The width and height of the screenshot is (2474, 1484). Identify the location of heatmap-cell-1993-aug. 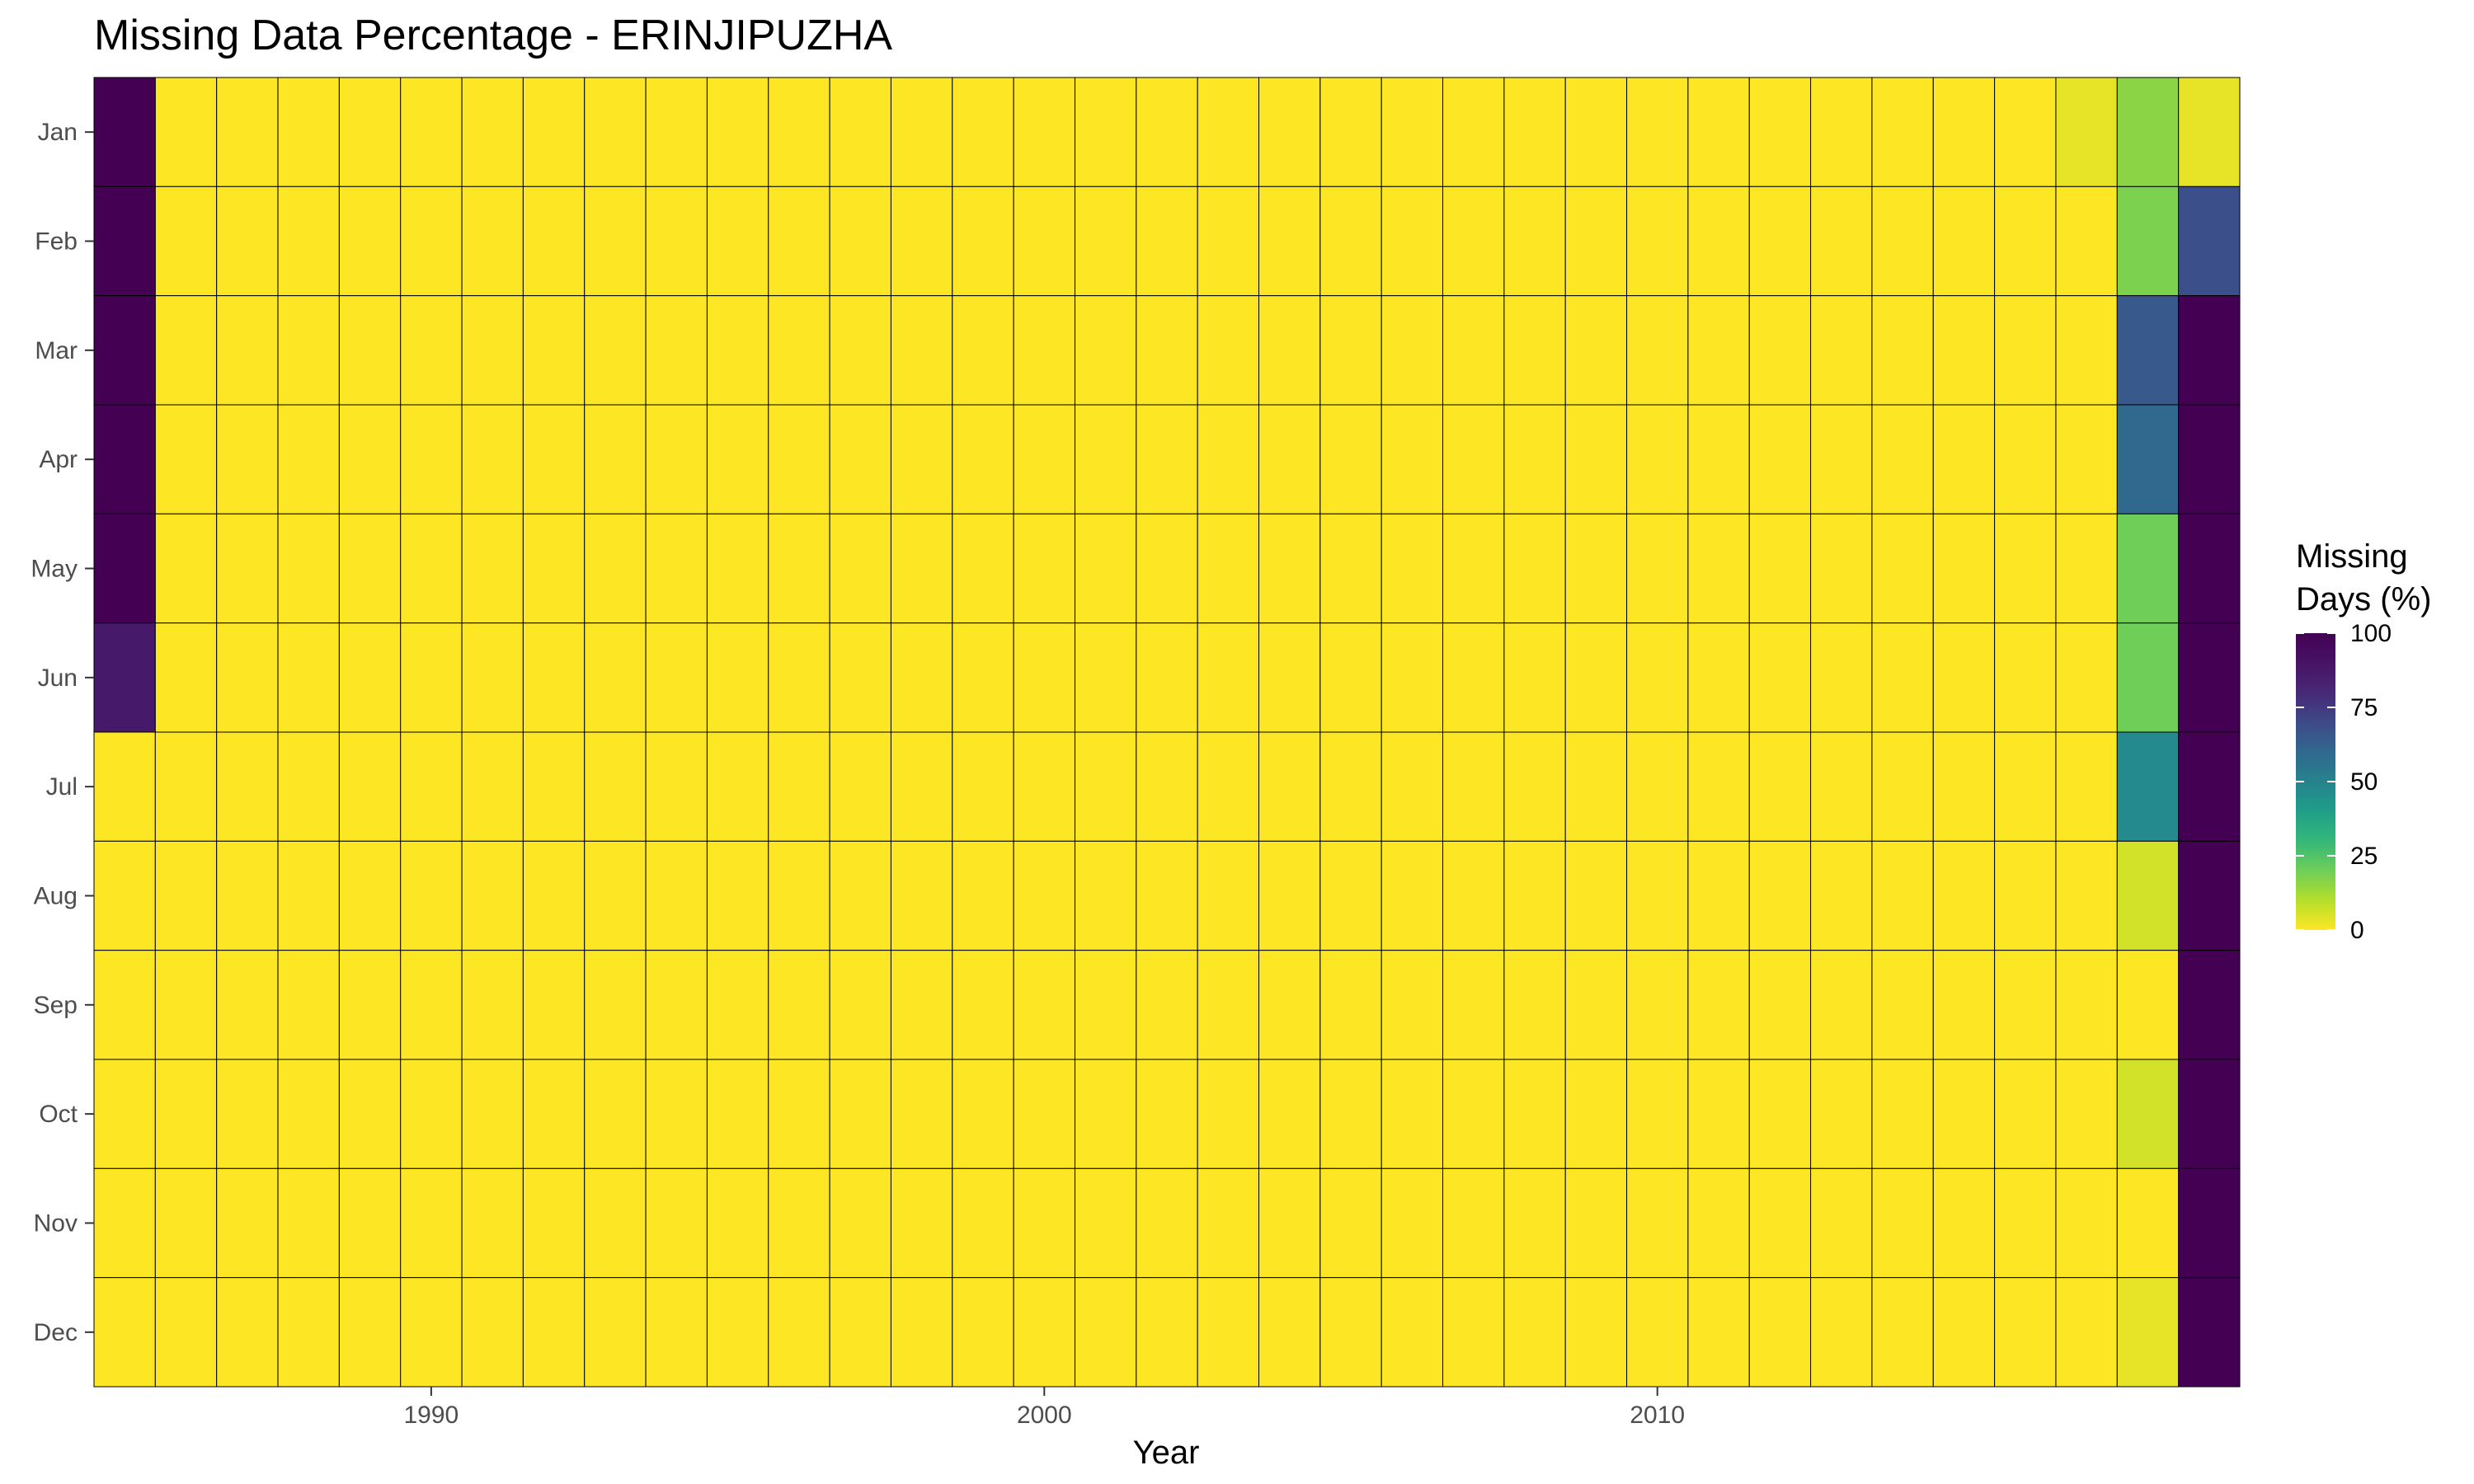
(615, 896).